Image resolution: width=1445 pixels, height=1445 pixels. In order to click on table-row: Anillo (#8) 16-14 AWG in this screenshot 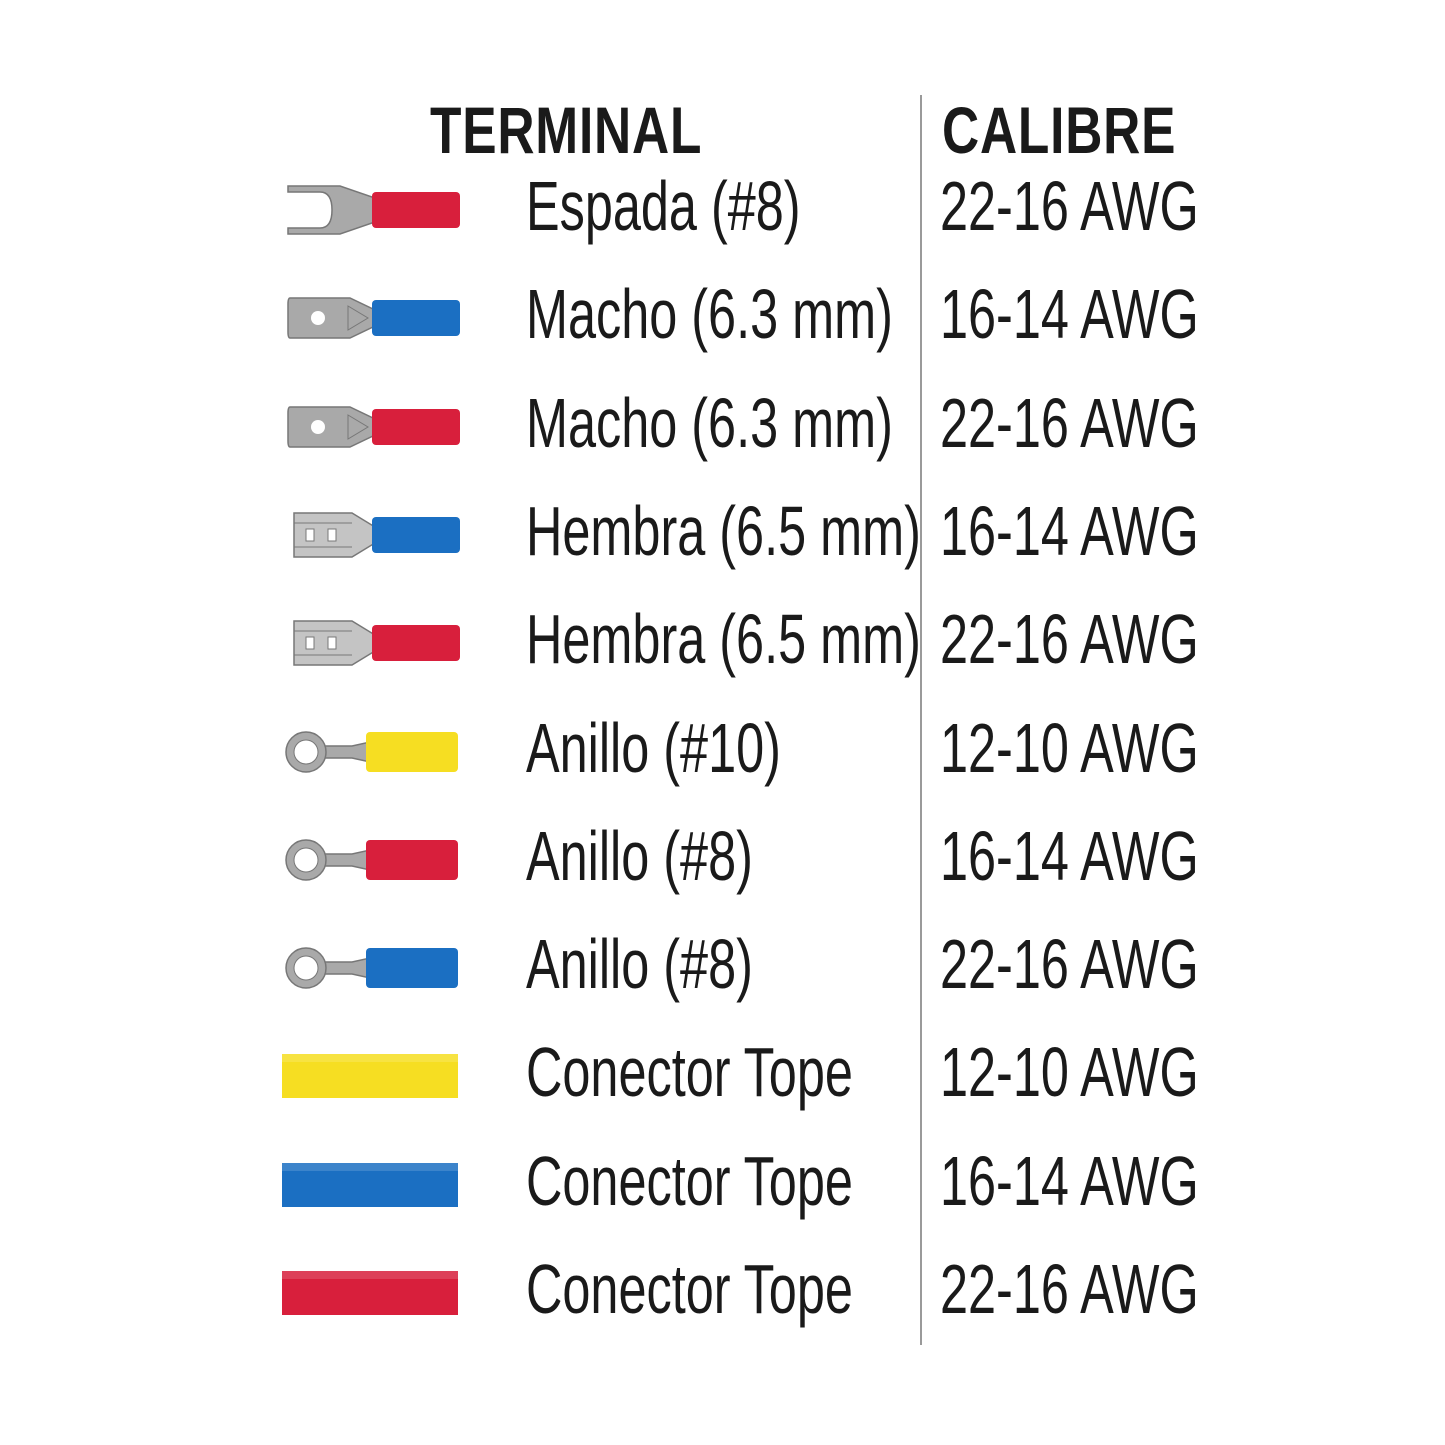, I will do `click(722, 860)`.